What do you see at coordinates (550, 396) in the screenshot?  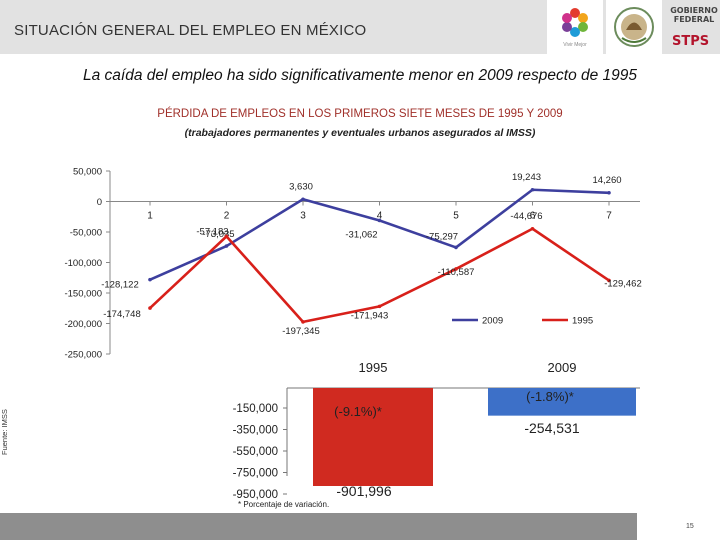 I see `bar-pct-label: (-1.8%)*` at bounding box center [550, 396].